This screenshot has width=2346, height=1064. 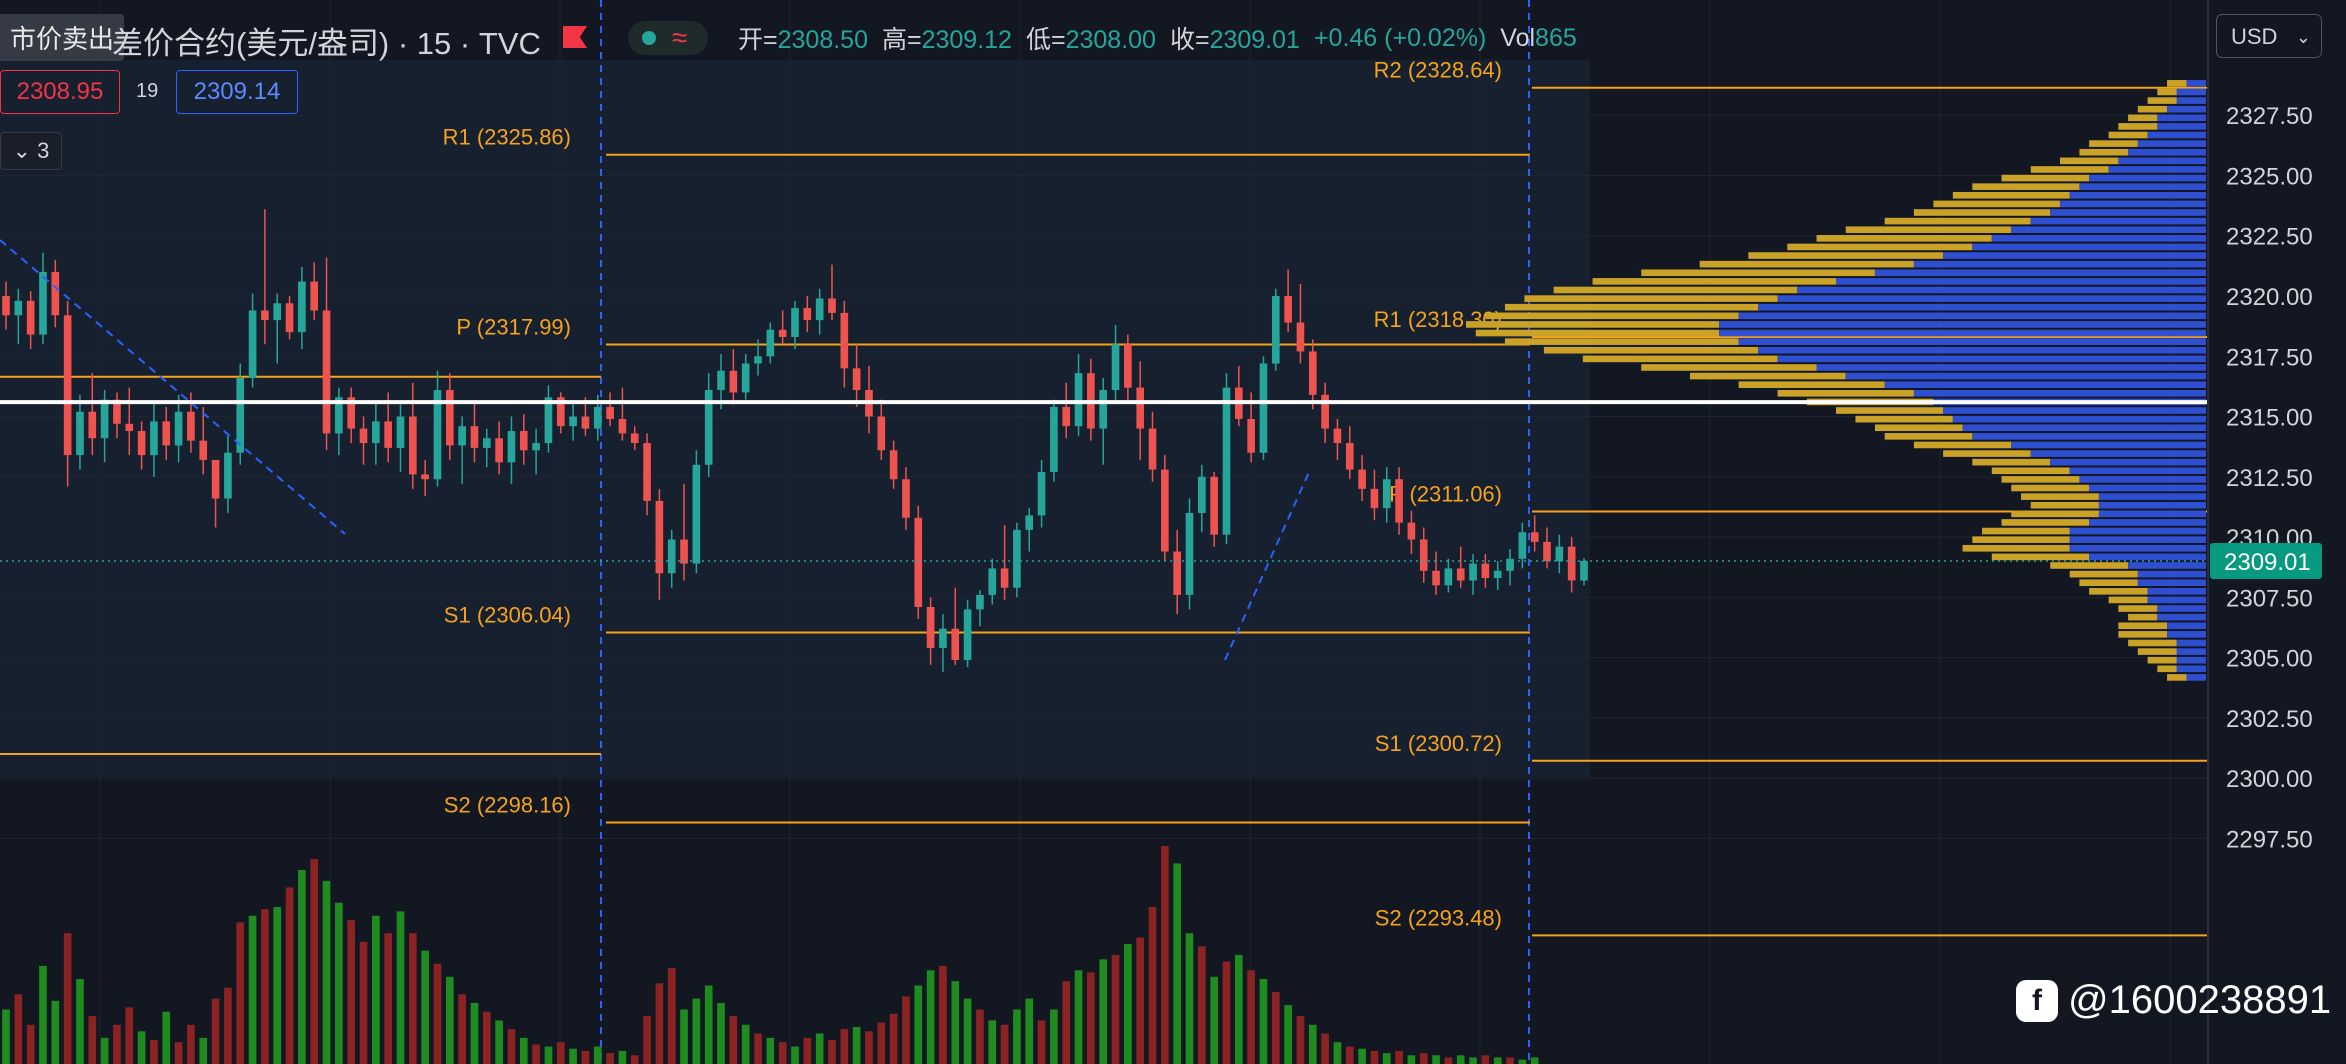 I want to click on sell-price-button: 2308.95, so click(x=60, y=92).